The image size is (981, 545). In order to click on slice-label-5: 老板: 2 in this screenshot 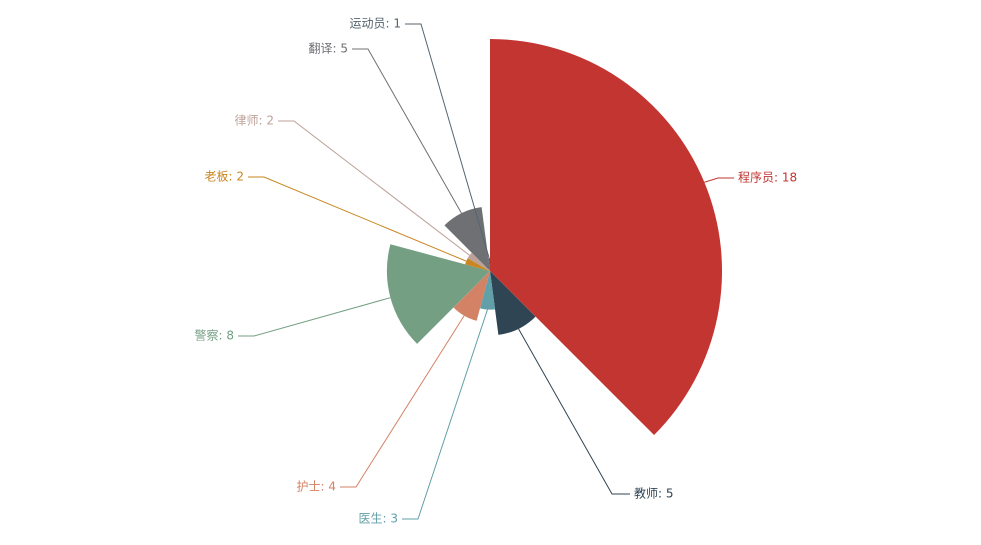, I will do `click(225, 177)`.